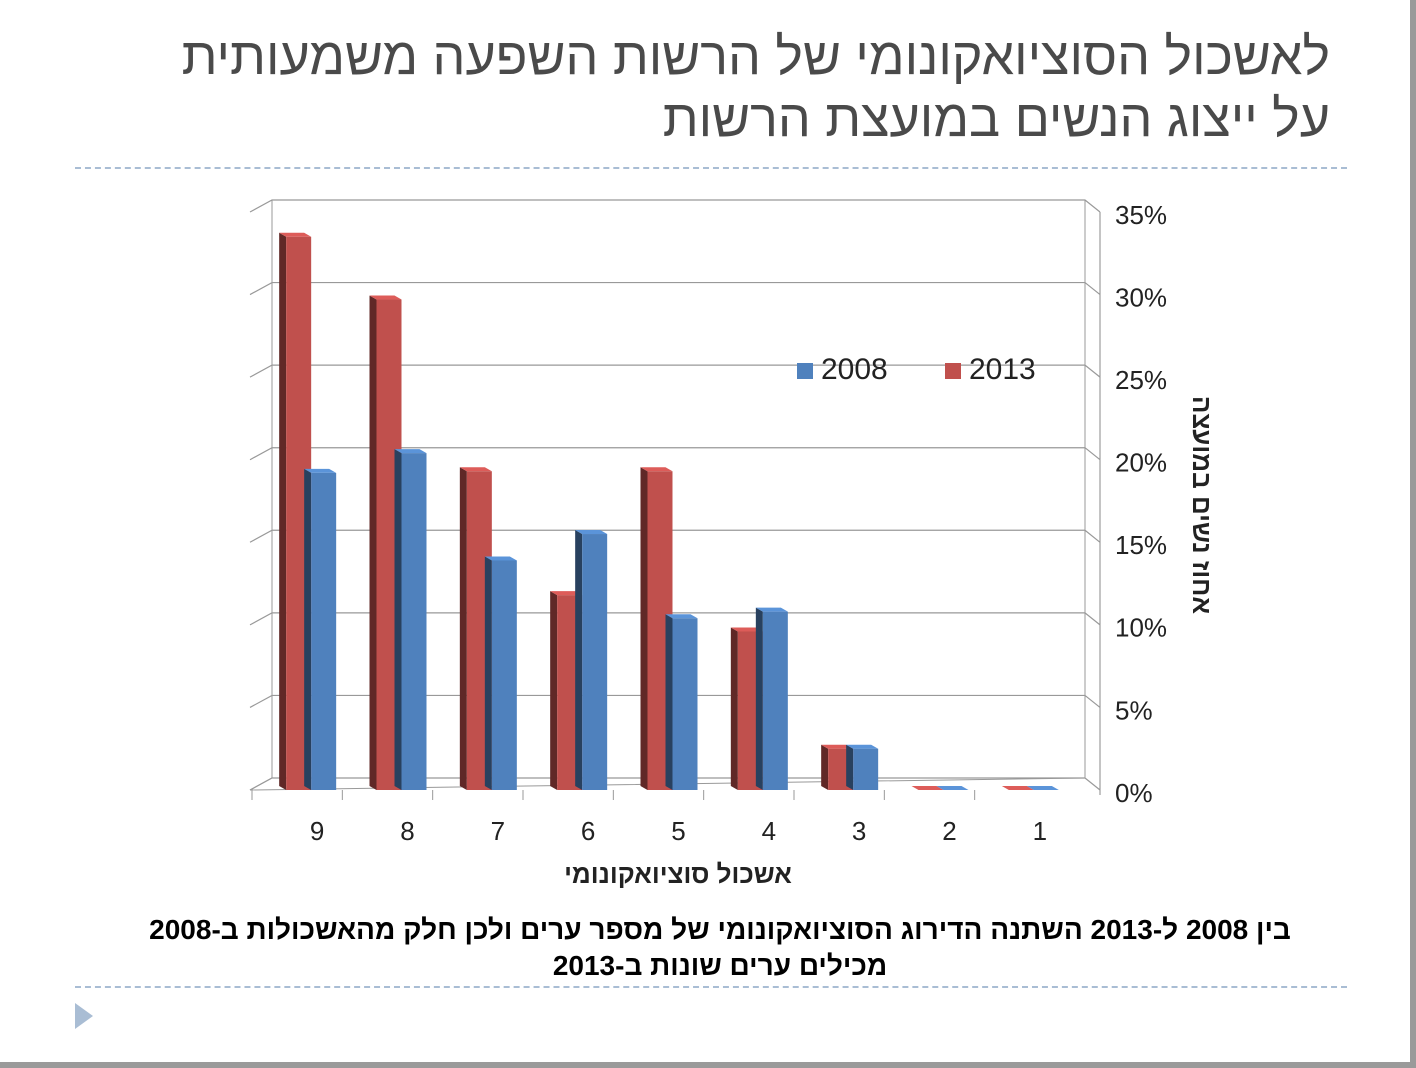  I want to click on x-tick-label: 2, so click(949, 831).